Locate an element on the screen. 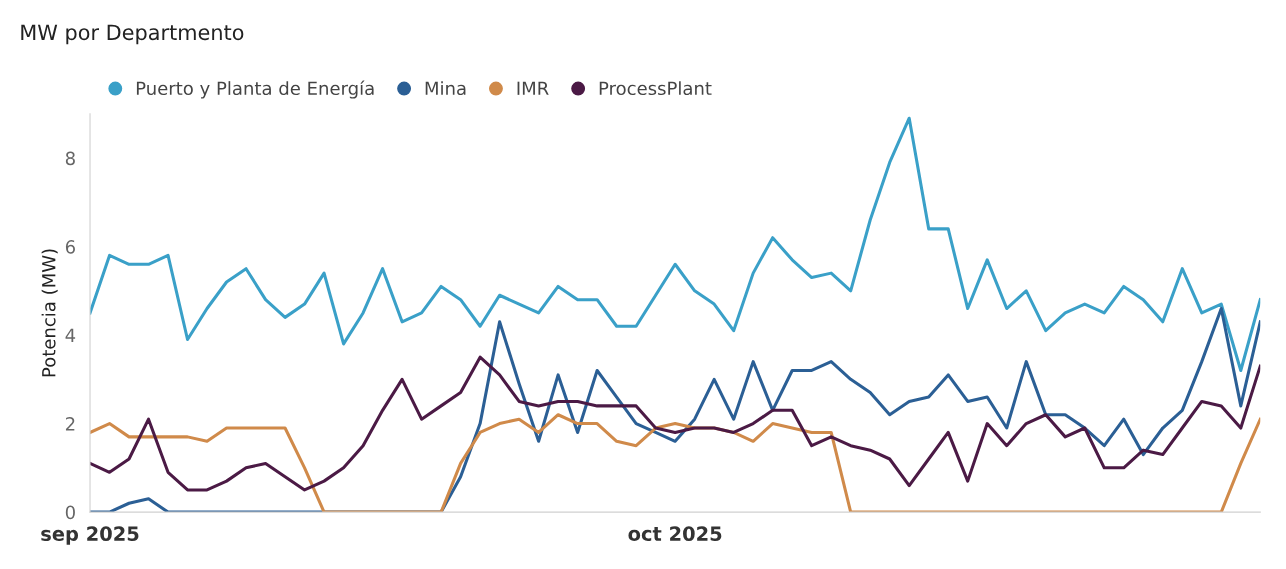  legend-label: IMR is located at coordinates (533, 88).